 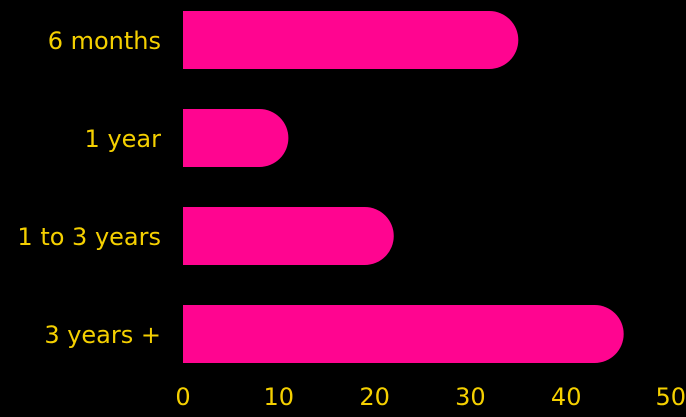 What do you see at coordinates (374, 397) in the screenshot?
I see `x-tick-label-20: 20` at bounding box center [374, 397].